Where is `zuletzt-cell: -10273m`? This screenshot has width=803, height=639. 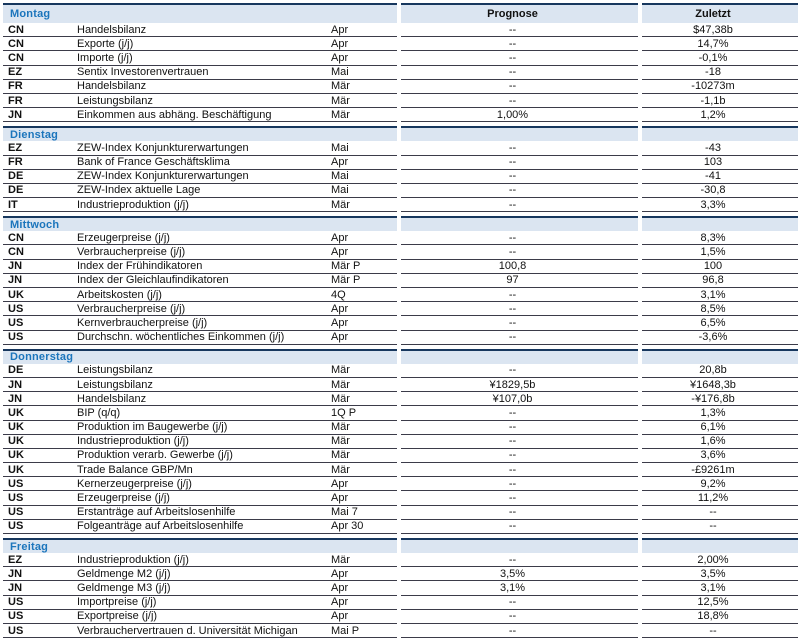 zuletzt-cell: -10273m is located at coordinates (720, 87).